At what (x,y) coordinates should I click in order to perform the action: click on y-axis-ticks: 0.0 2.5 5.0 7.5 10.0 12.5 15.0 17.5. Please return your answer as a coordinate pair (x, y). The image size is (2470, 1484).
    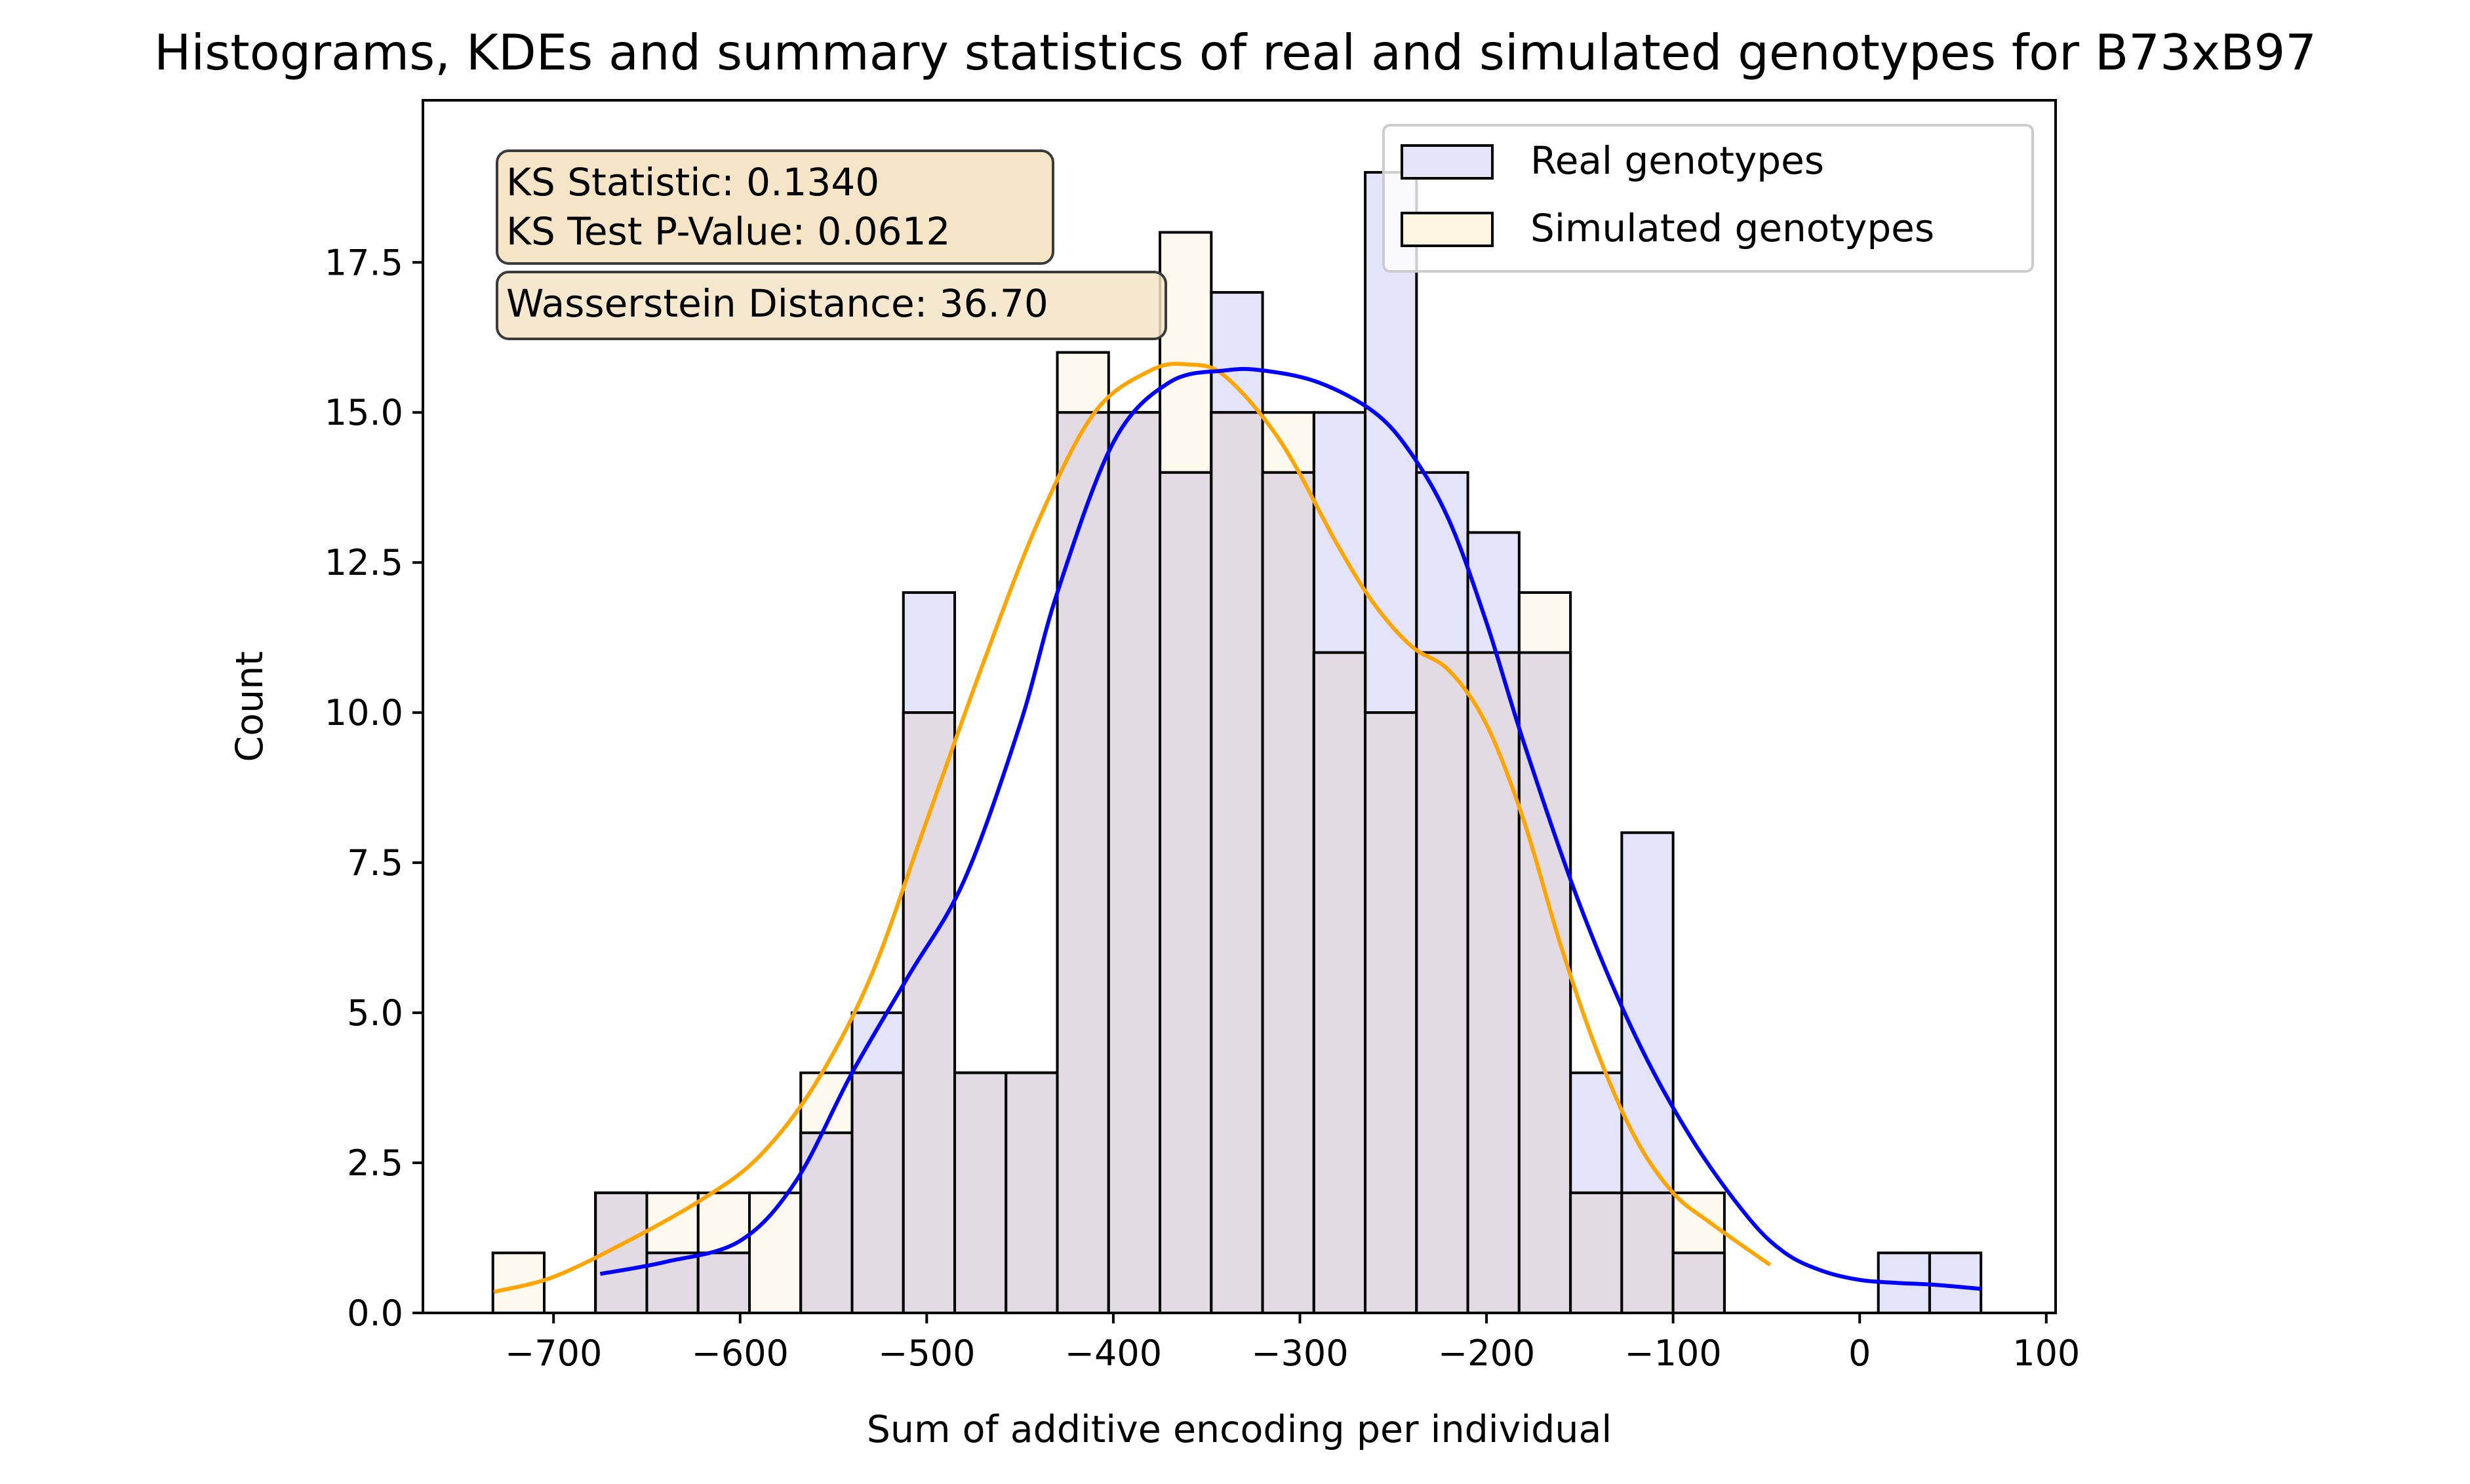
    Looking at the image, I should click on (374, 788).